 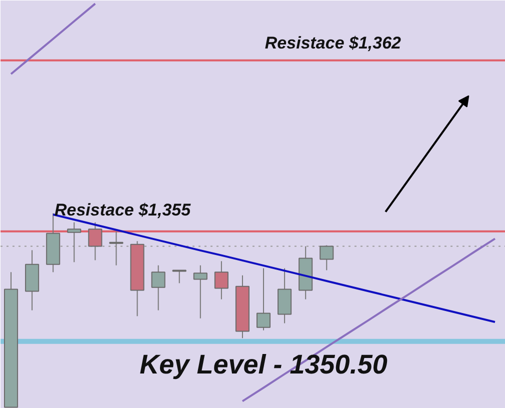 I want to click on ref-line-label: Resistace $1,362, so click(x=333, y=42).